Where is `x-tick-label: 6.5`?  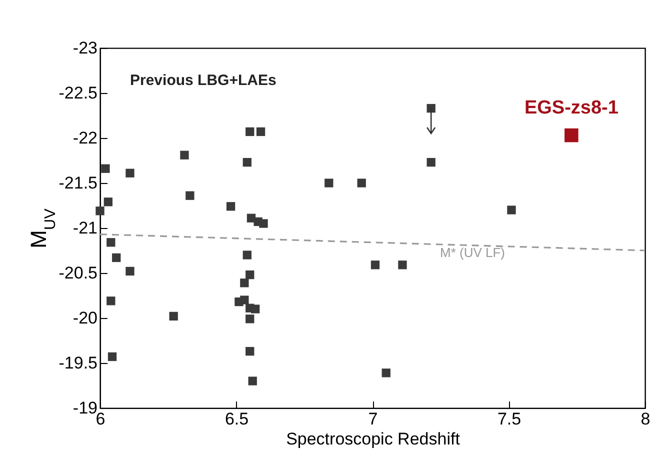
x-tick-label: 6.5 is located at coordinates (236, 419).